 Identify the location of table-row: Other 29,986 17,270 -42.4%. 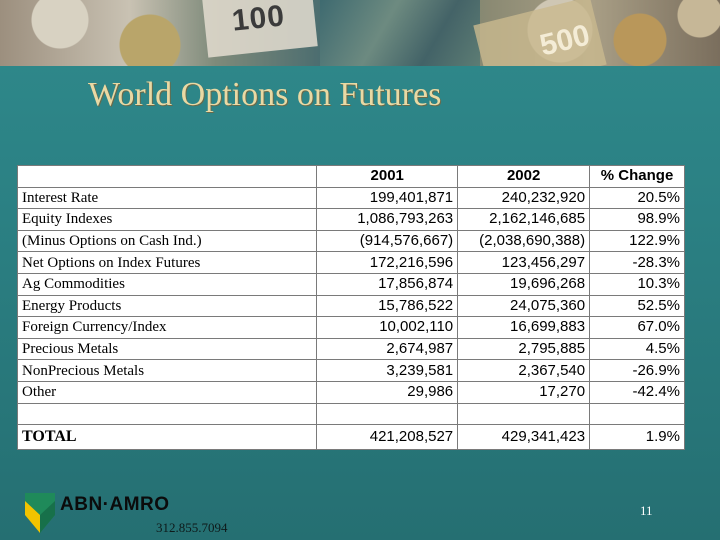
(350, 392).